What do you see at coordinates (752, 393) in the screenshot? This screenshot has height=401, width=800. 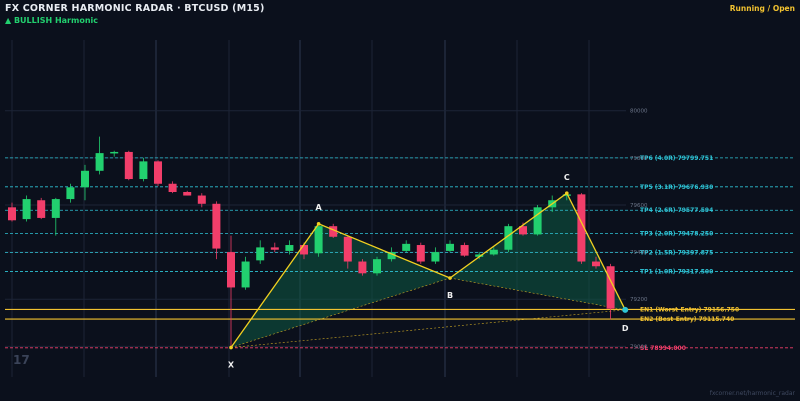 I see `footer-credit: fxcorner.net/harmonic_radar` at bounding box center [752, 393].